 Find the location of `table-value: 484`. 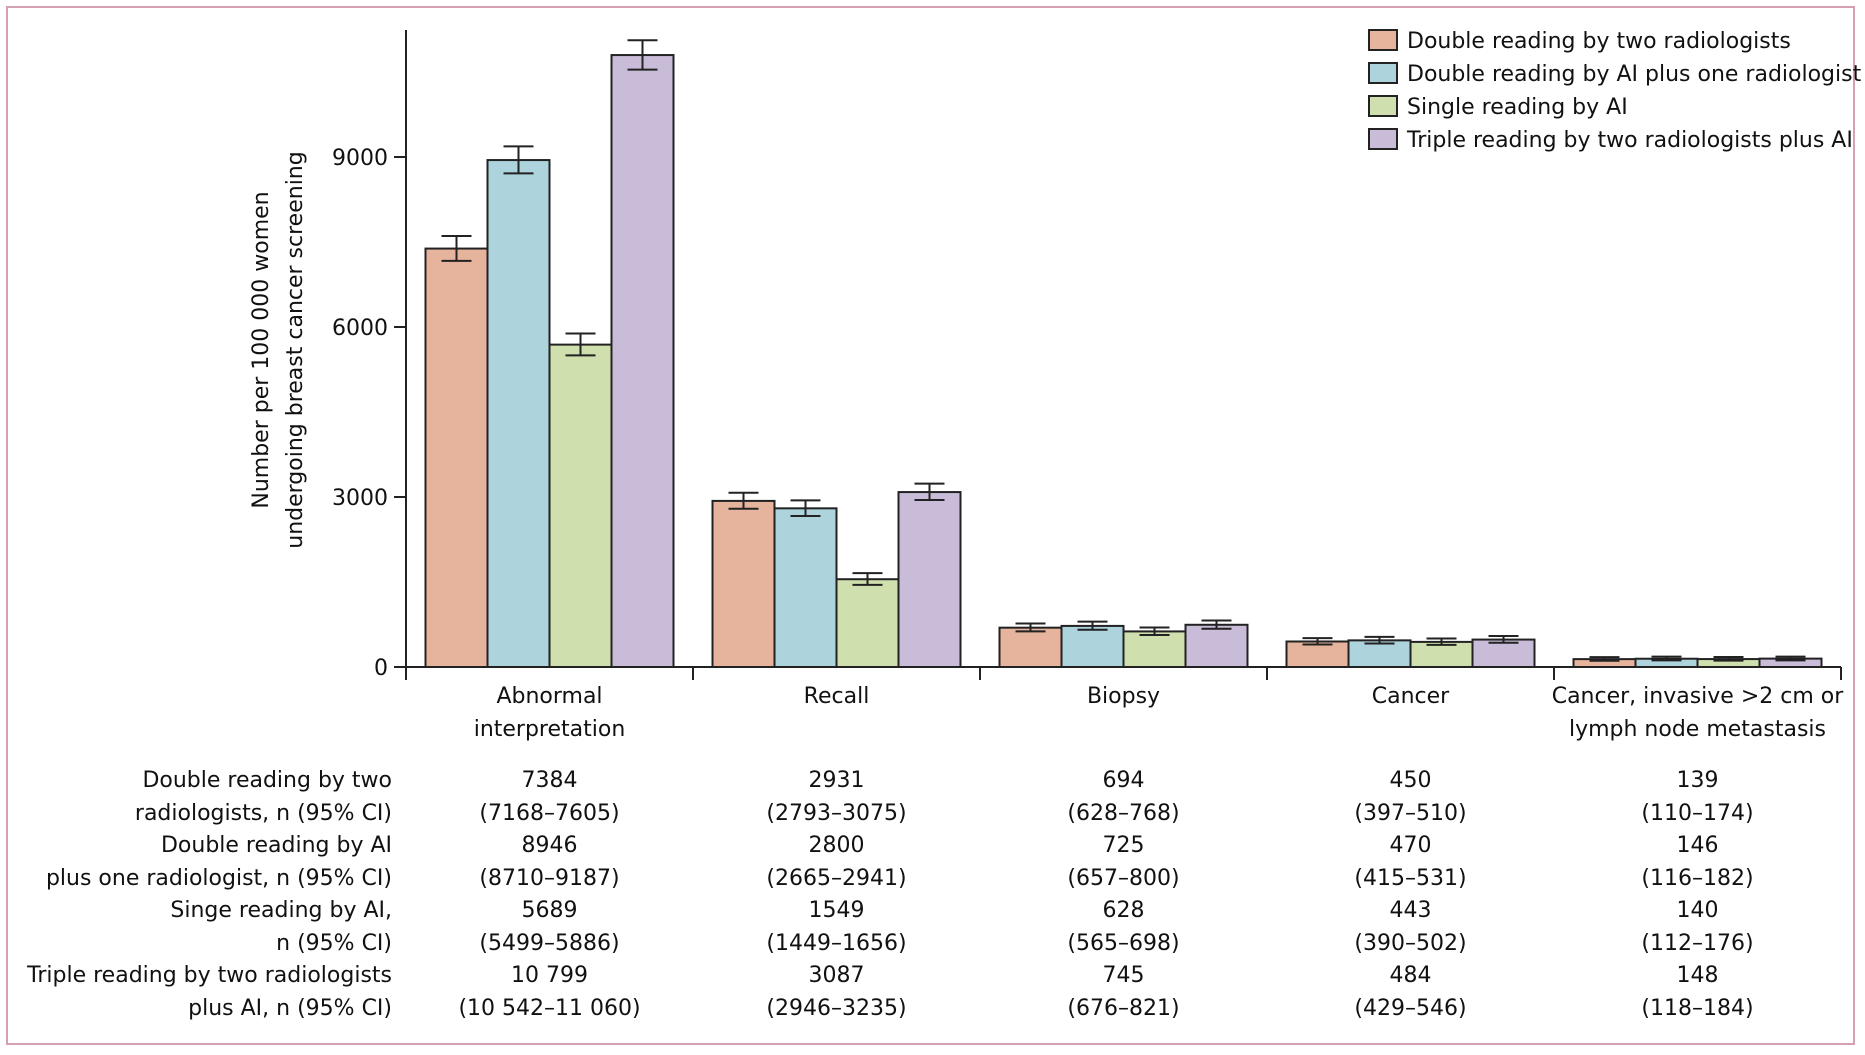

table-value: 484 is located at coordinates (1411, 975).